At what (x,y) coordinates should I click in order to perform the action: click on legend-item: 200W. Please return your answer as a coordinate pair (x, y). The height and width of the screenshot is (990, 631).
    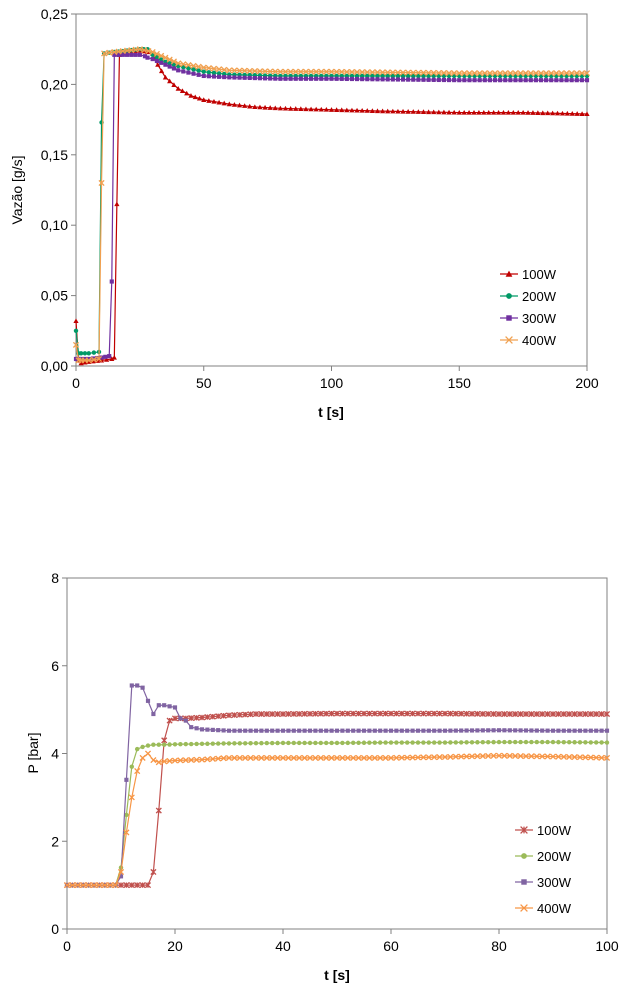
    Looking at the image, I should click on (543, 856).